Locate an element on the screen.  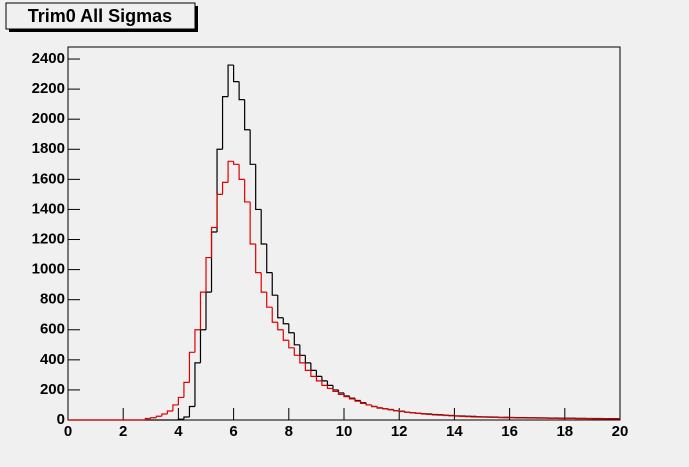
x-tick-label: 20 is located at coordinates (620, 431).